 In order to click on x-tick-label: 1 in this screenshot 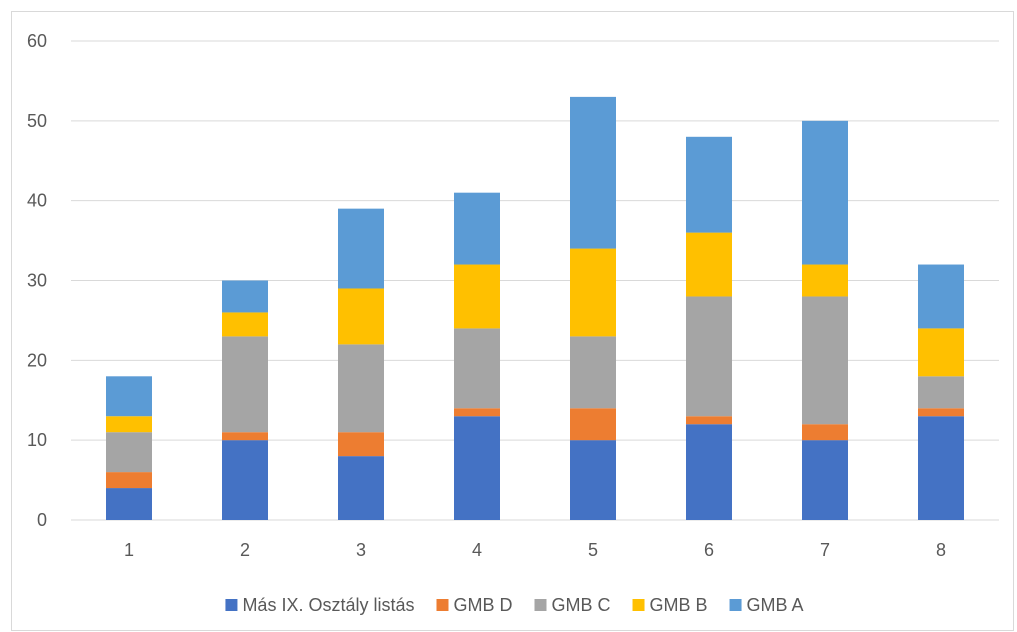, I will do `click(129, 550)`.